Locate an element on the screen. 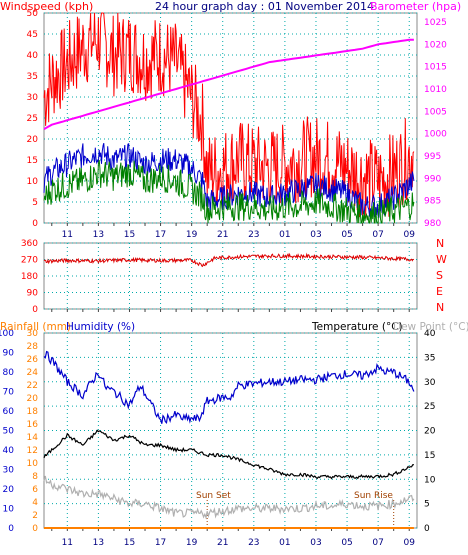 This screenshot has width=468, height=555. barometer-y-tick-label: 995 is located at coordinates (432, 157).